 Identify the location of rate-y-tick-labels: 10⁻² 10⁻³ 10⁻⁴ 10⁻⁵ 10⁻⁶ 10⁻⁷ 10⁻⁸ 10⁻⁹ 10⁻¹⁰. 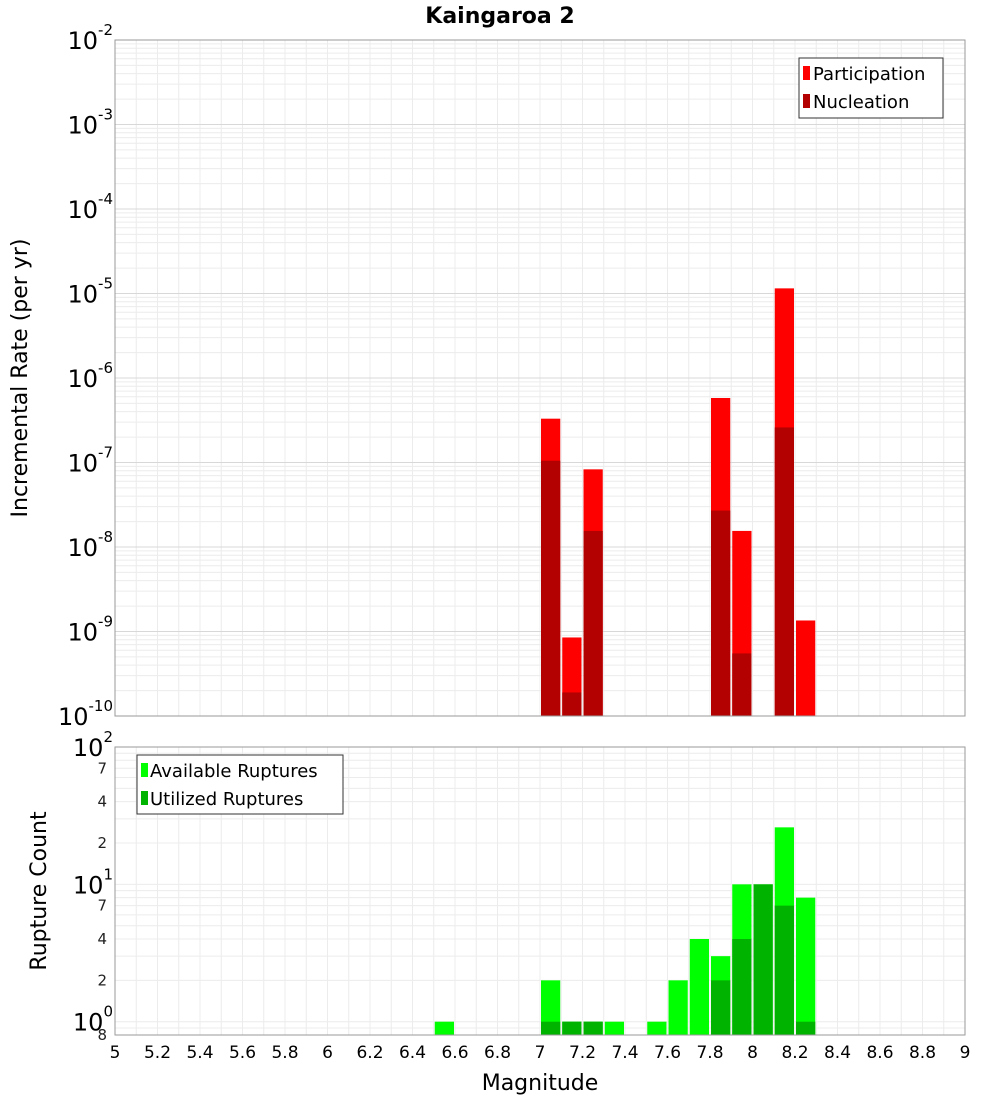
(85, 376).